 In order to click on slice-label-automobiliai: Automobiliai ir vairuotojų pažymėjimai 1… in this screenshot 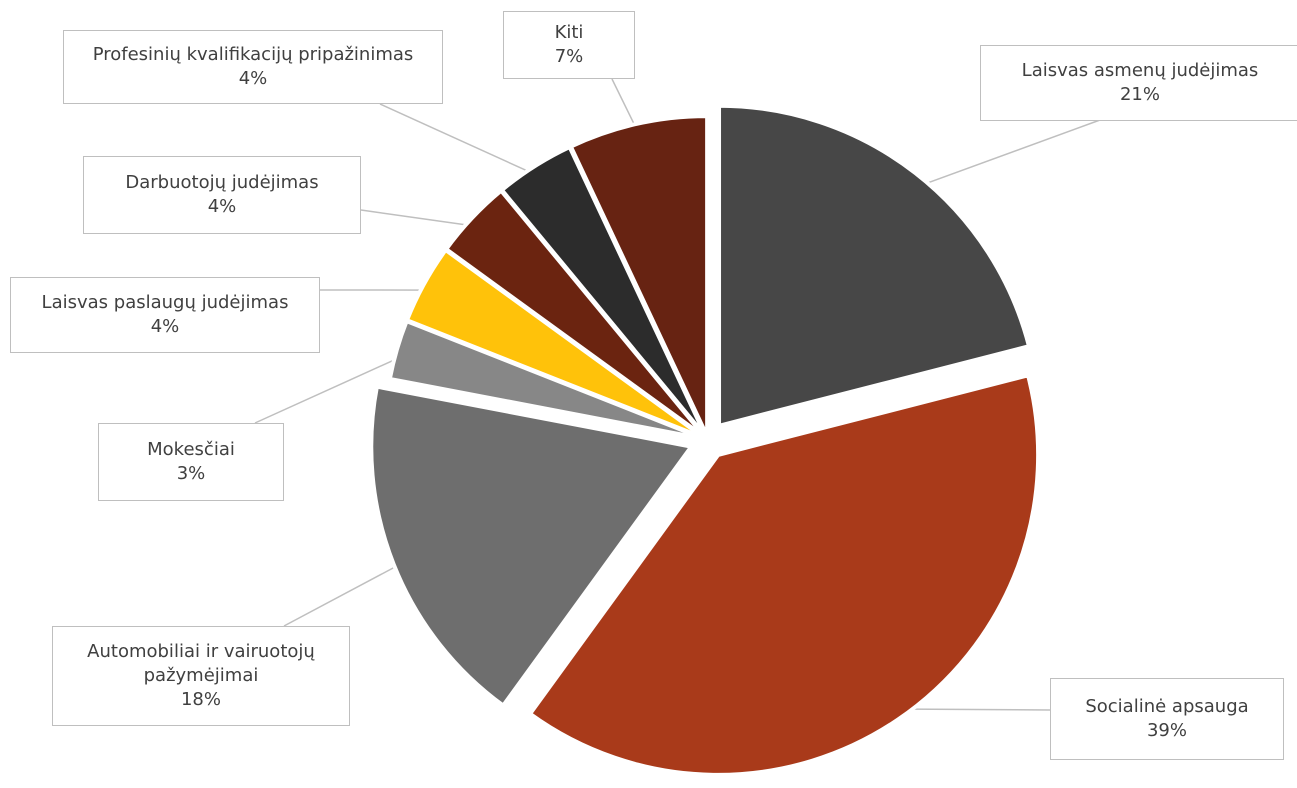, I will do `click(201, 676)`.